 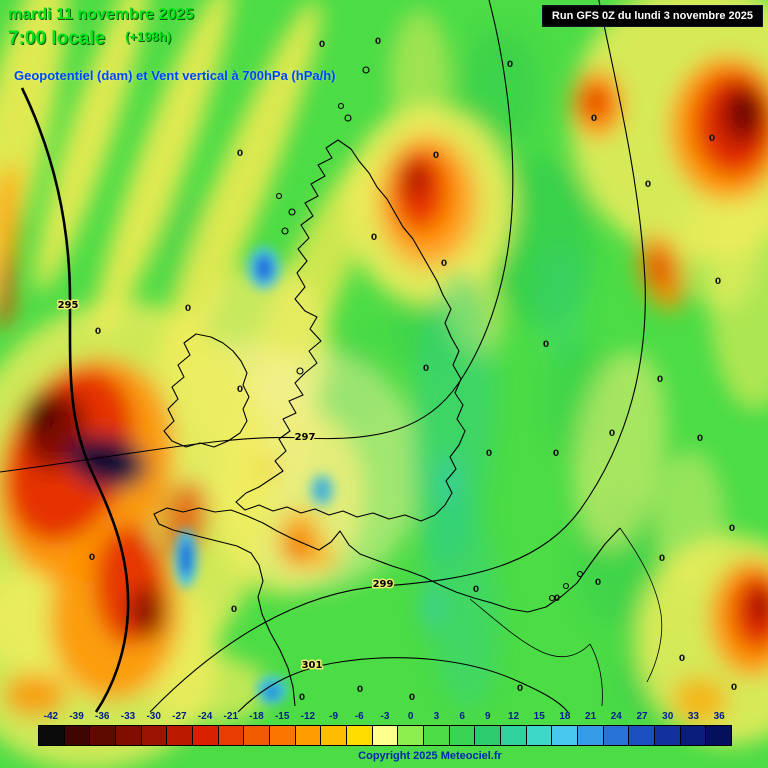 What do you see at coordinates (128, 716) in the screenshot?
I see `colorbar-tick-label: -33` at bounding box center [128, 716].